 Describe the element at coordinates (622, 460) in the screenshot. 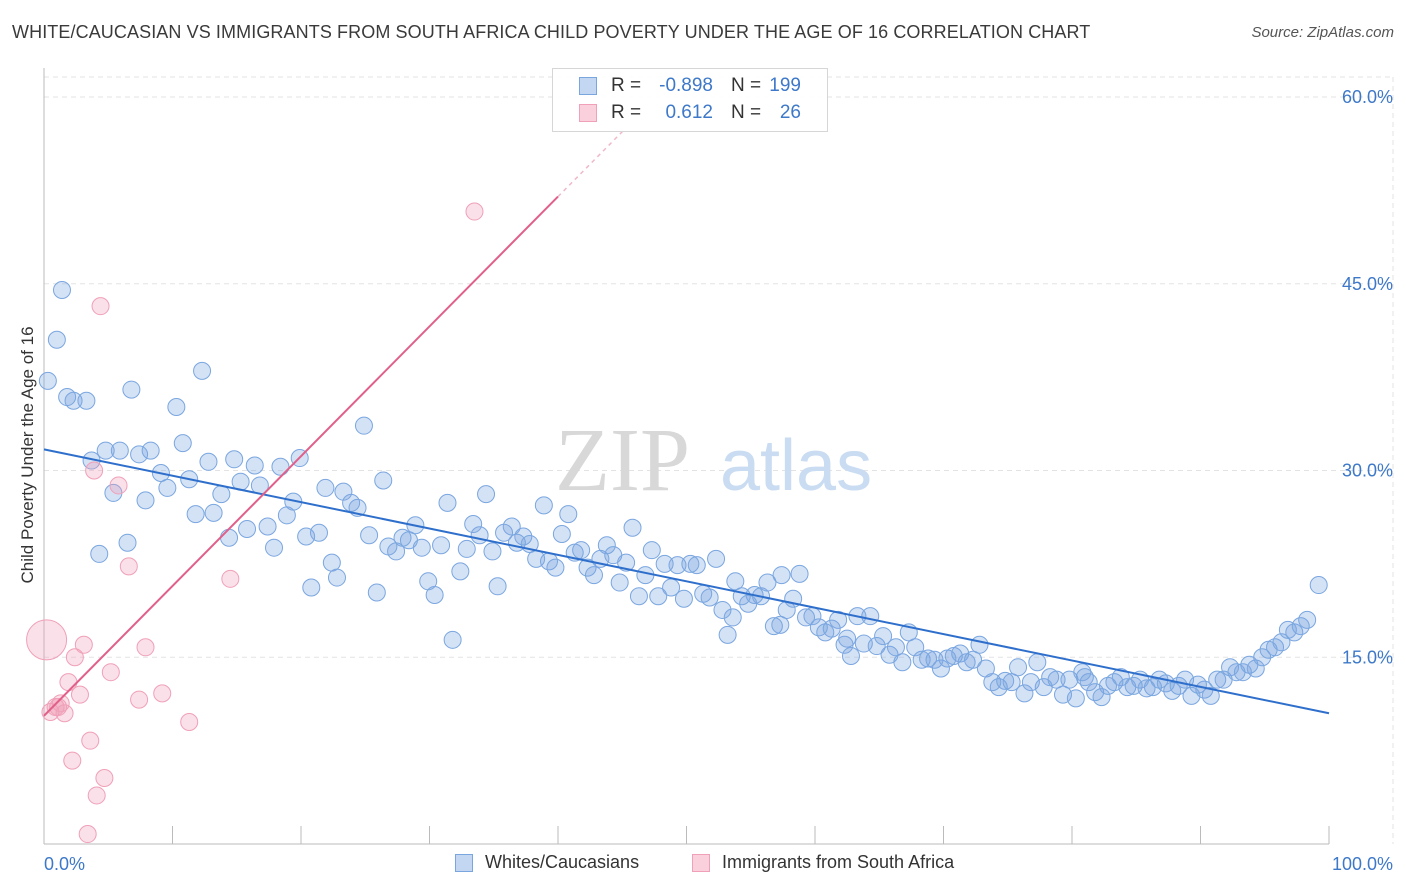

I see `watermark-zip: ZIP` at that location.